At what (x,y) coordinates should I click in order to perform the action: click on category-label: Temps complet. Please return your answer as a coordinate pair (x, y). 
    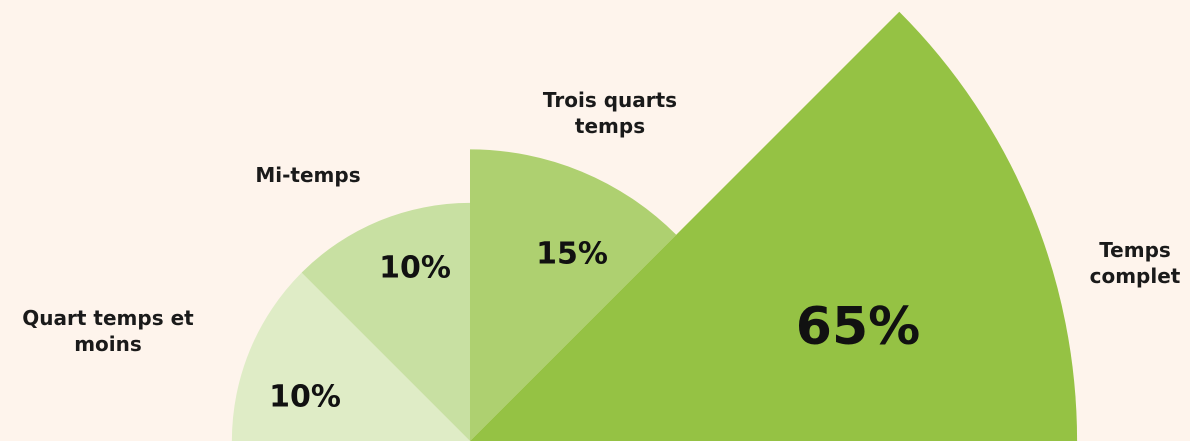
    Looking at the image, I should click on (1135, 263).